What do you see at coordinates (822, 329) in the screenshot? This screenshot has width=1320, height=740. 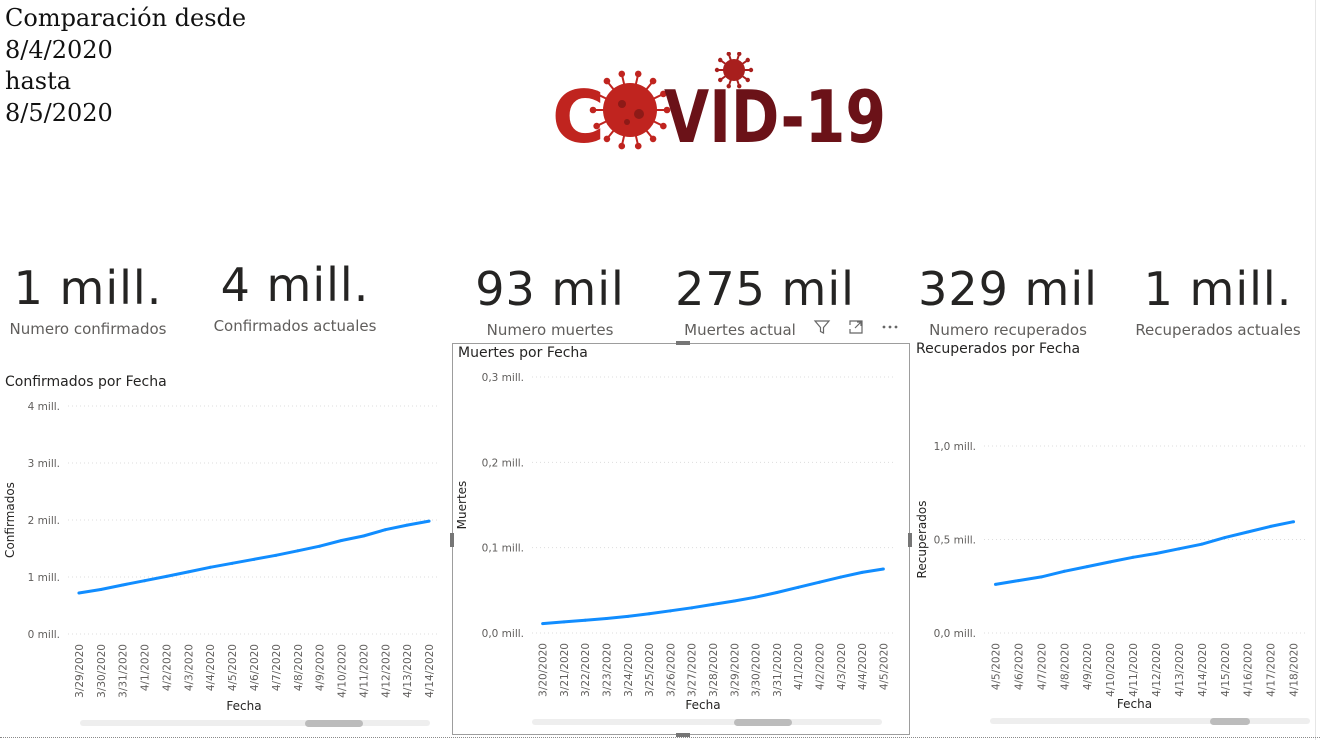 I see `filter-icon` at bounding box center [822, 329].